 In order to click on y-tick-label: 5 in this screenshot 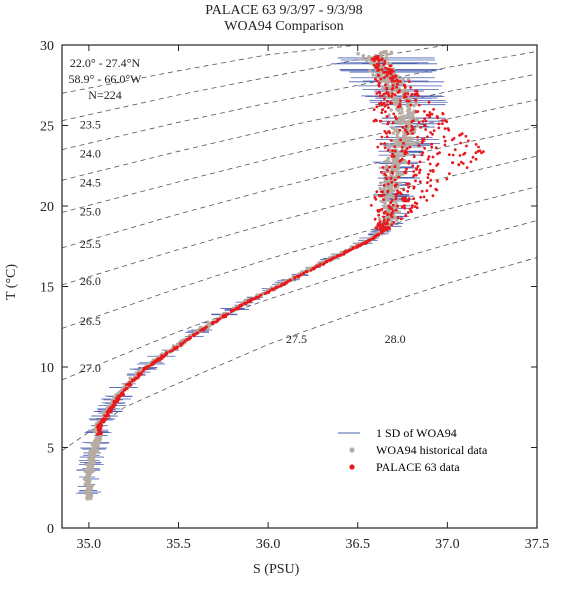, I will do `click(50, 449)`.